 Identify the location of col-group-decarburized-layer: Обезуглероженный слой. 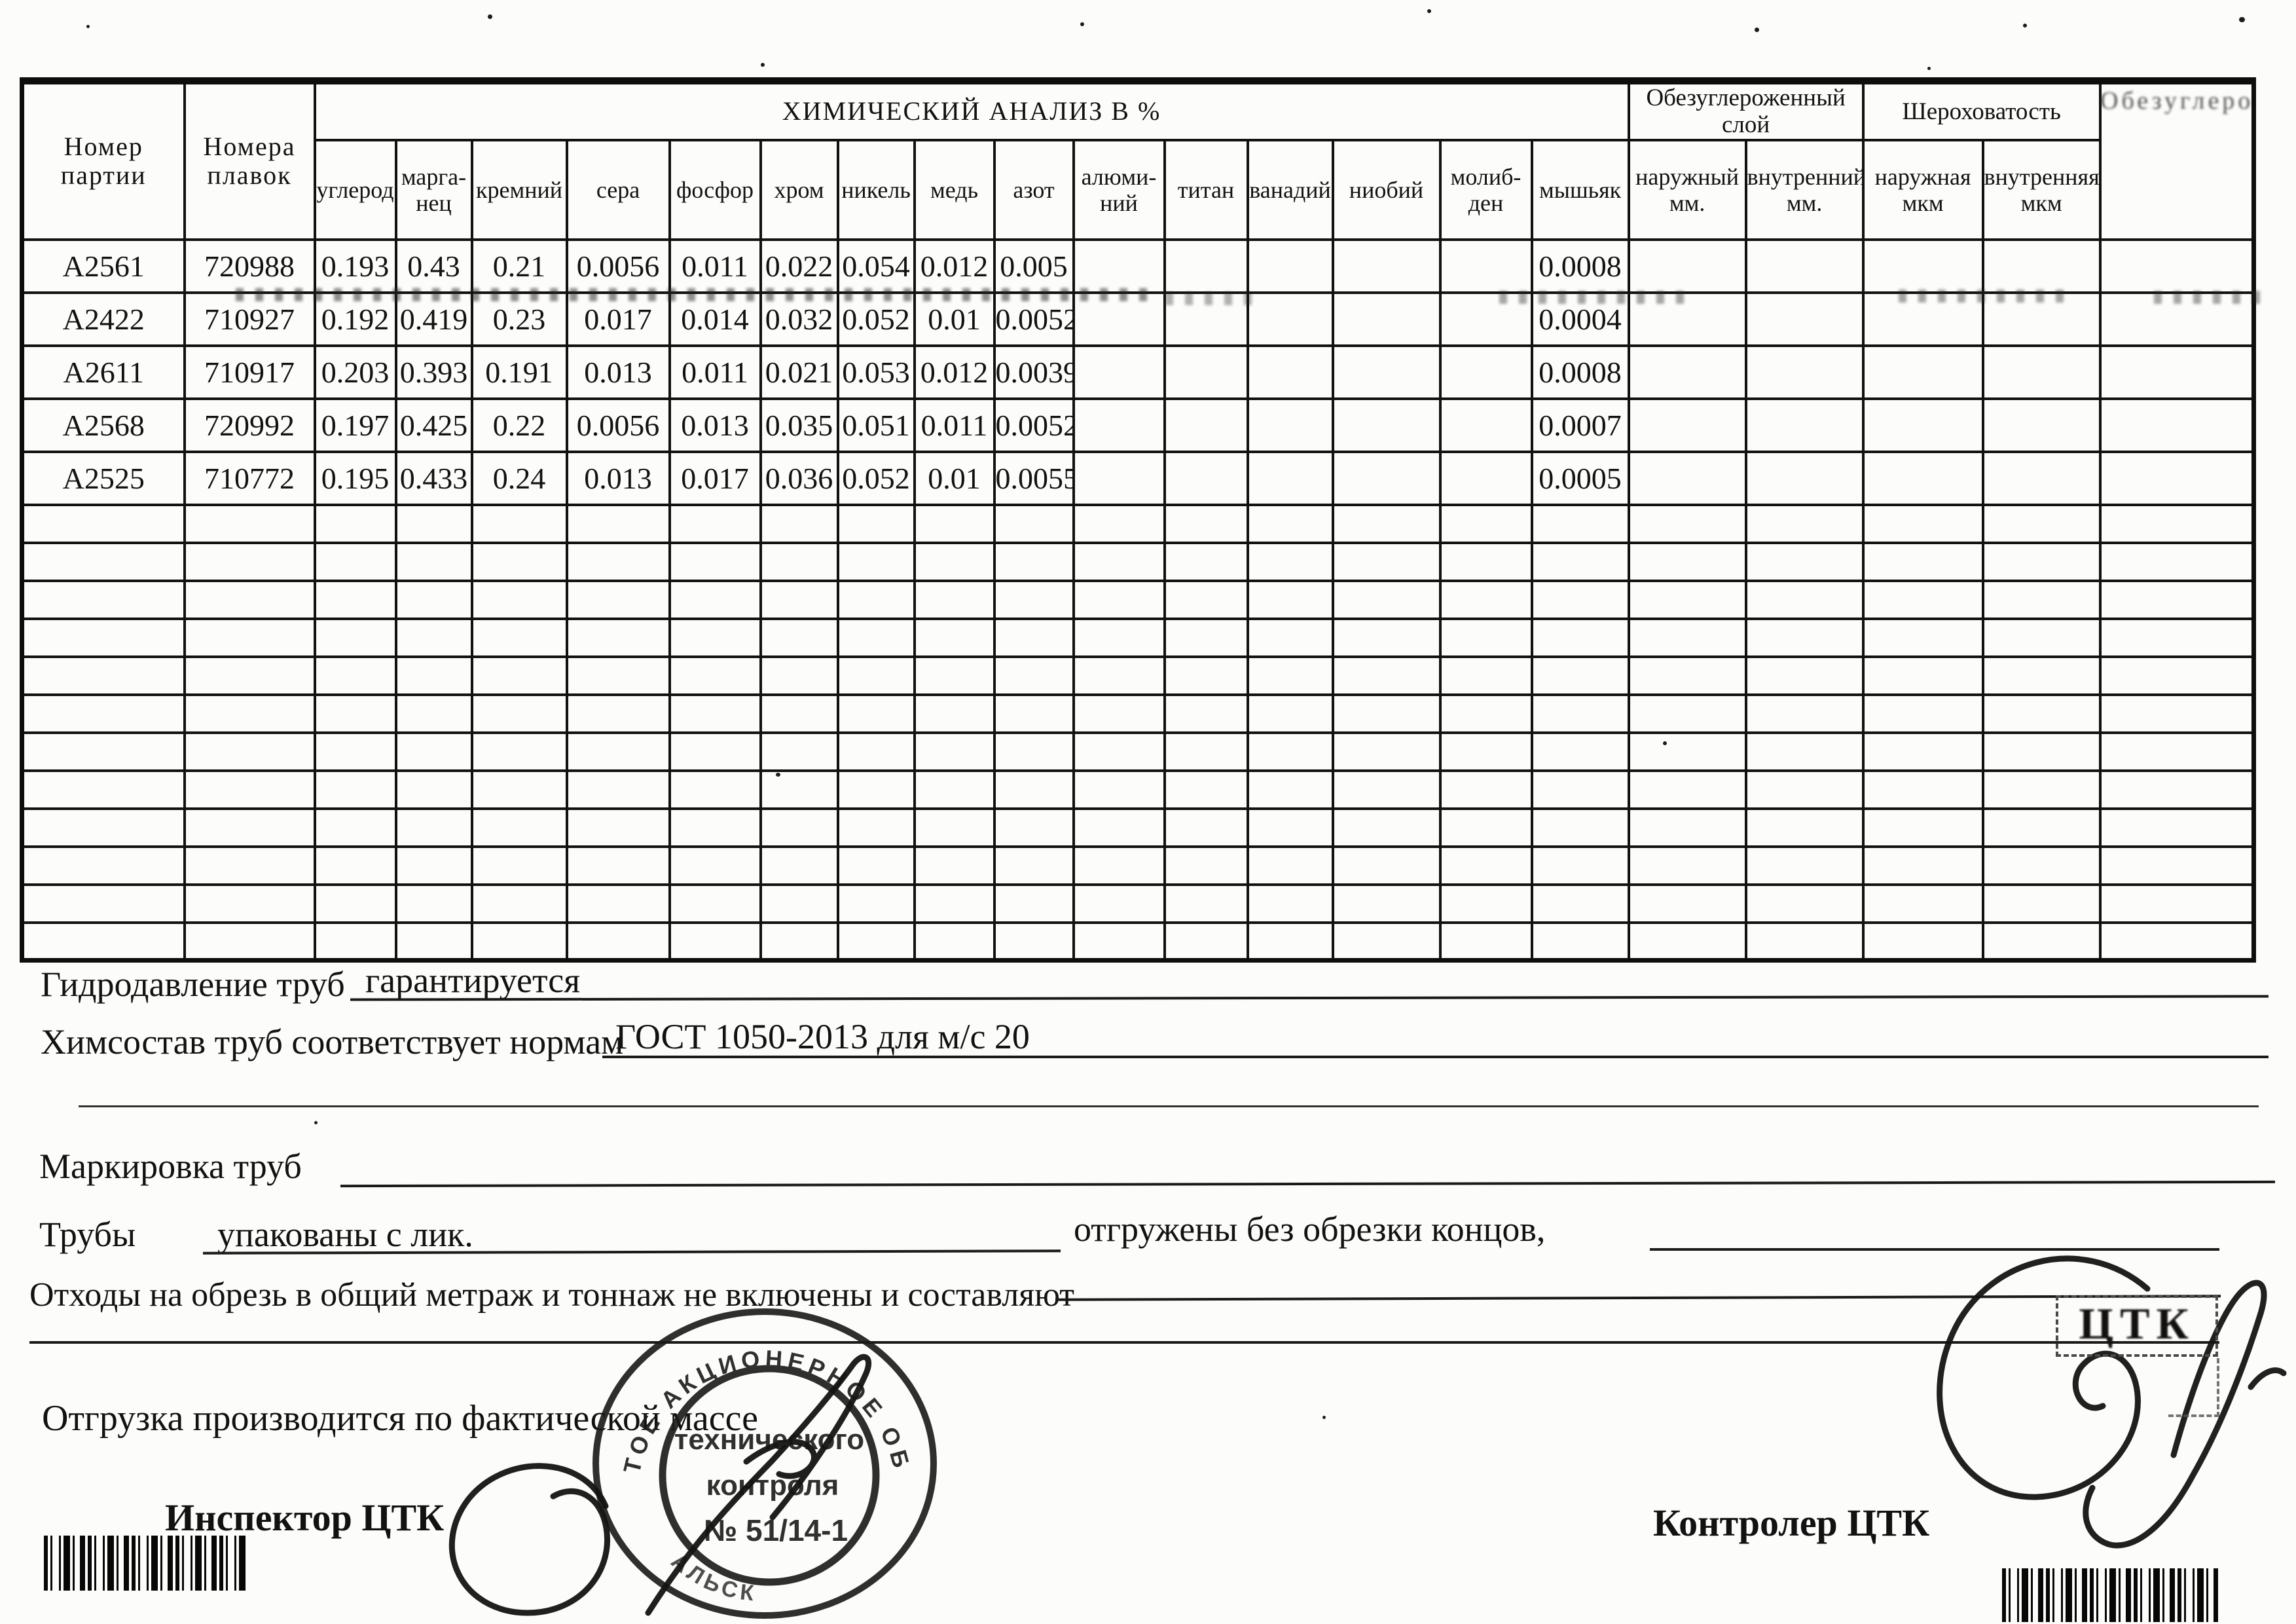
(1746, 110).